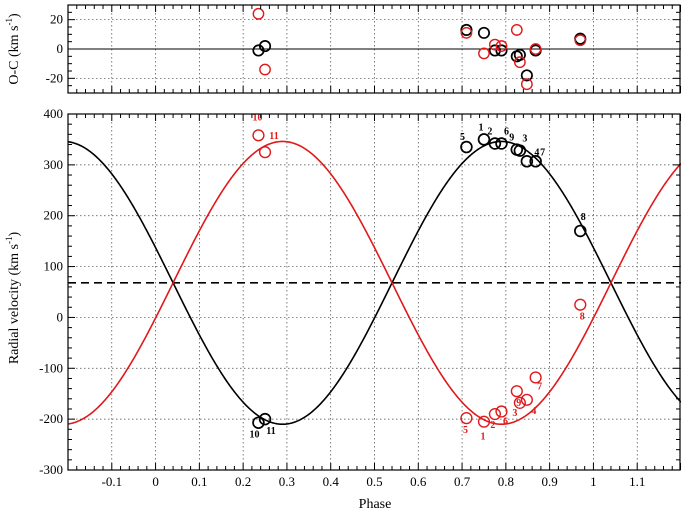 The image size is (681, 513). Describe the element at coordinates (550, 481) in the screenshot. I see `x-tick-label: 0.9` at that location.